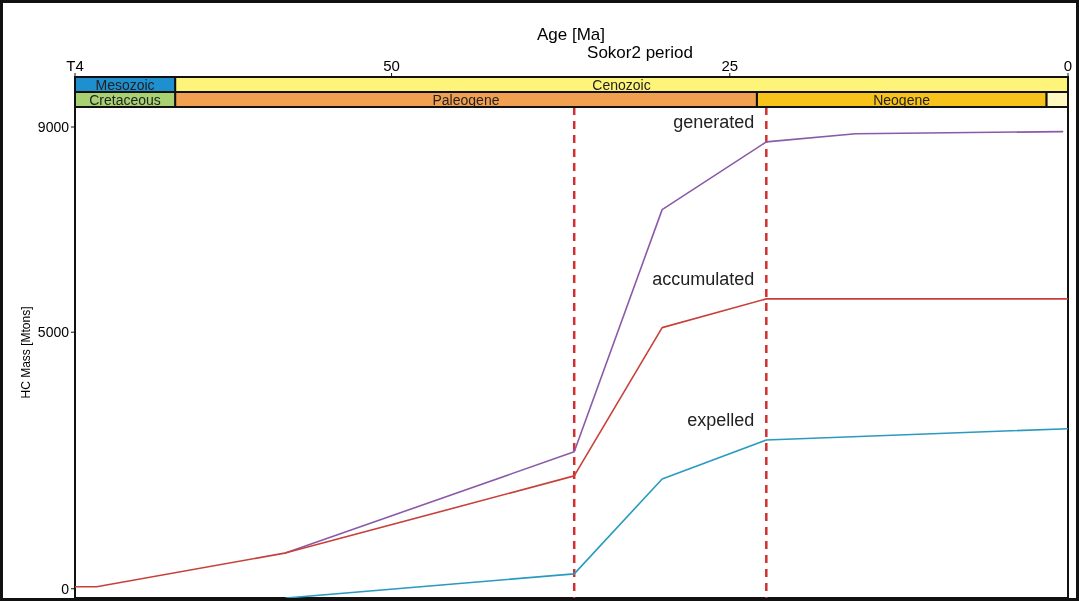 The image size is (1079, 601). What do you see at coordinates (466, 99) in the screenshot?
I see `data-label: Paleogene` at bounding box center [466, 99].